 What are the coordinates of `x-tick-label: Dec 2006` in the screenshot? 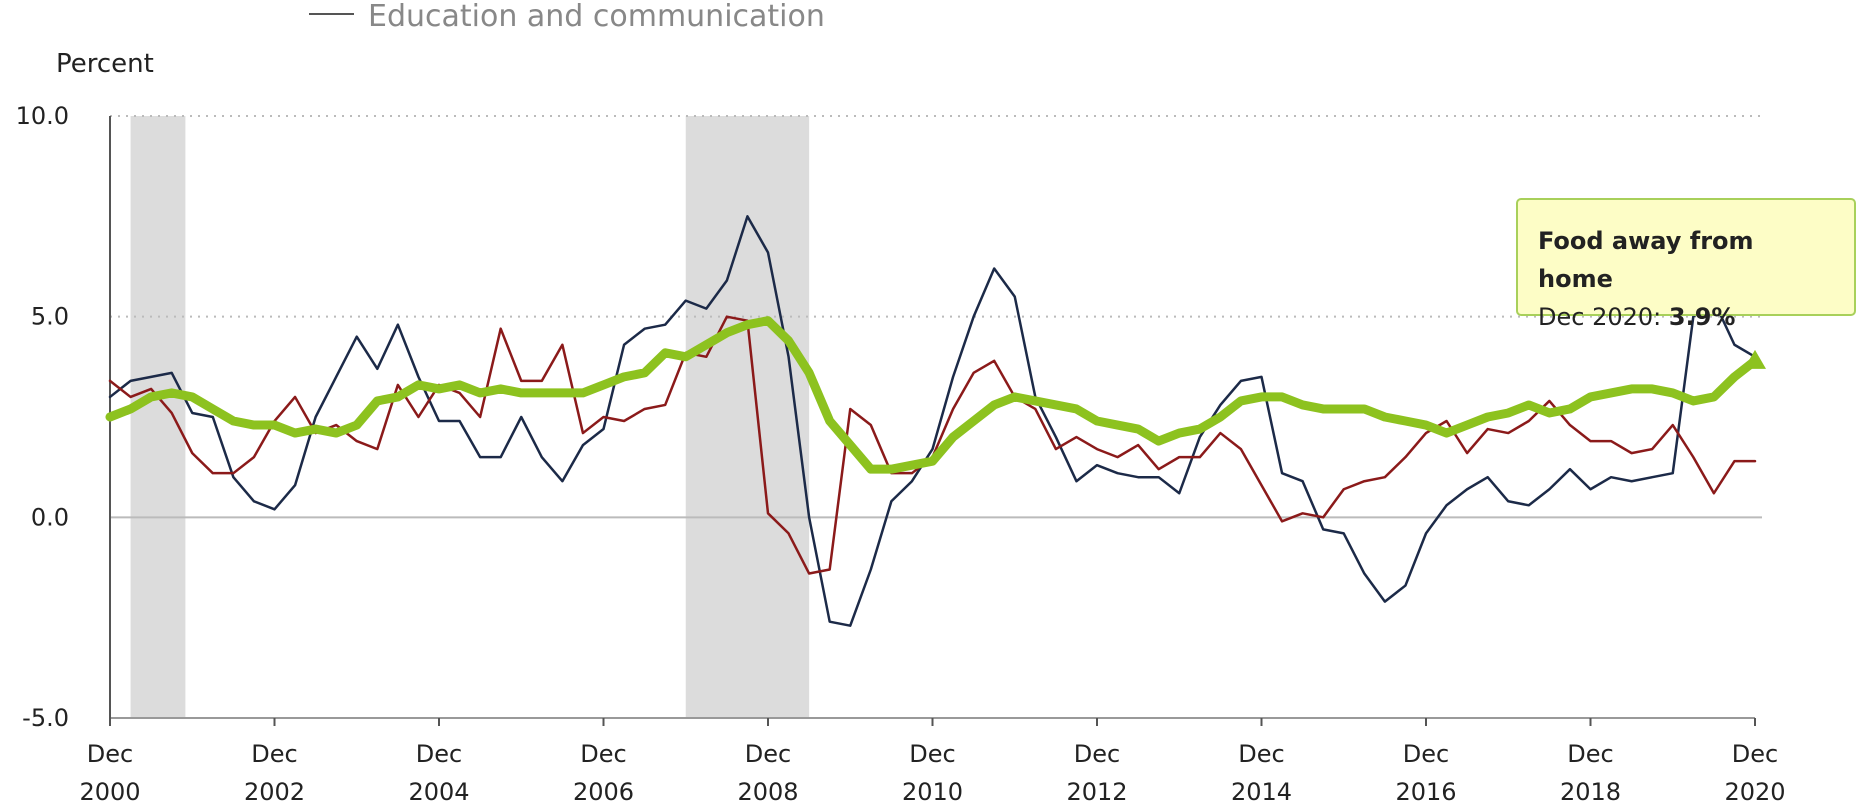 It's located at (603, 773).